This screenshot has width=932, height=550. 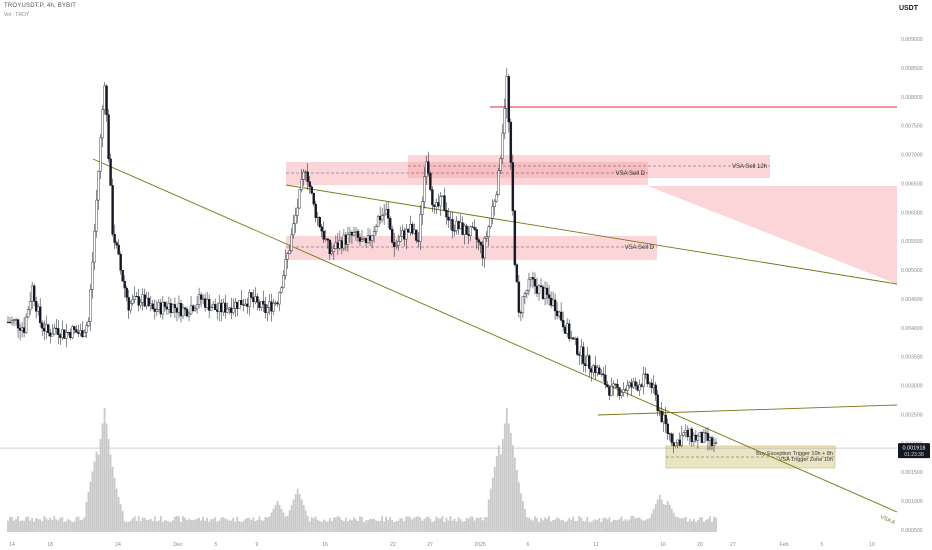 I want to click on price-axis-currency: USDT, so click(x=908, y=8).